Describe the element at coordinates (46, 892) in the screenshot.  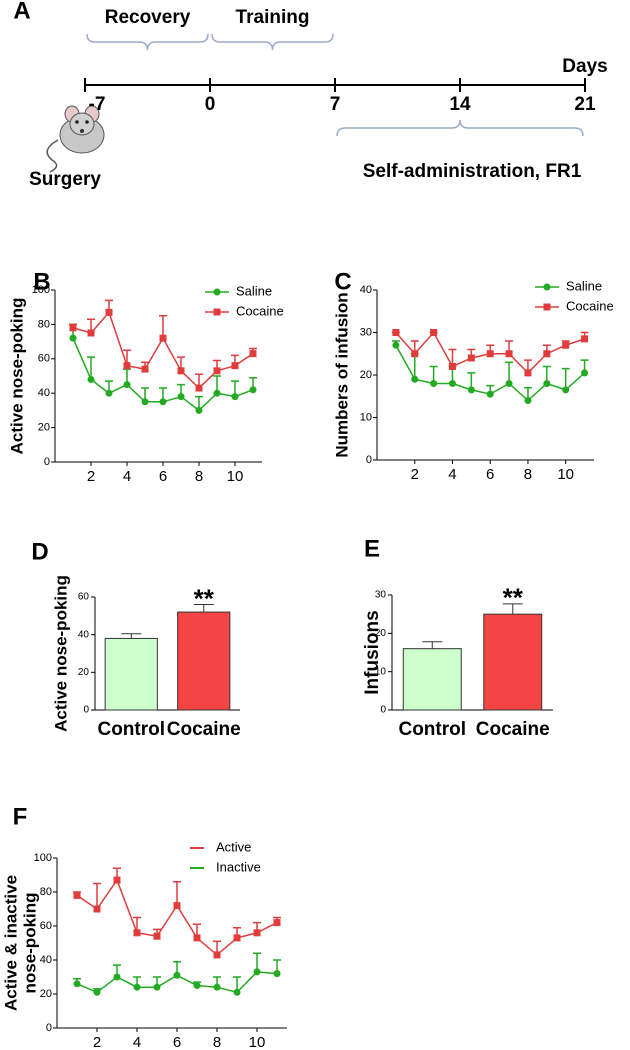
I see `y-tick-label: 80` at that location.